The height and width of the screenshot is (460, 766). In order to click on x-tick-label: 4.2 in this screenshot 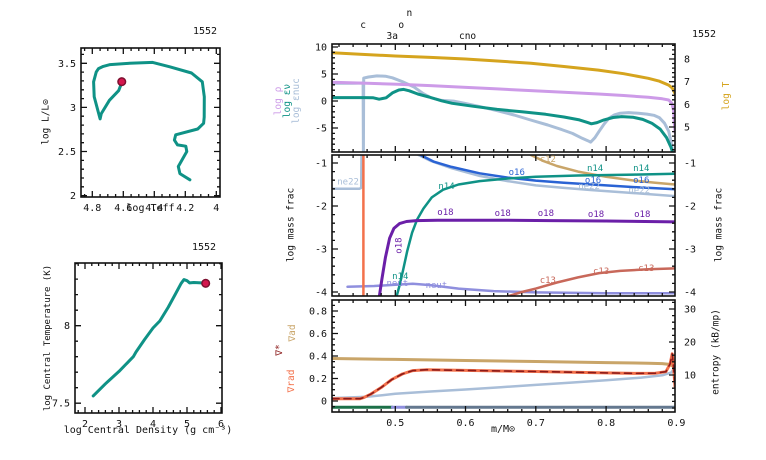, I will do `click(185, 208)`.